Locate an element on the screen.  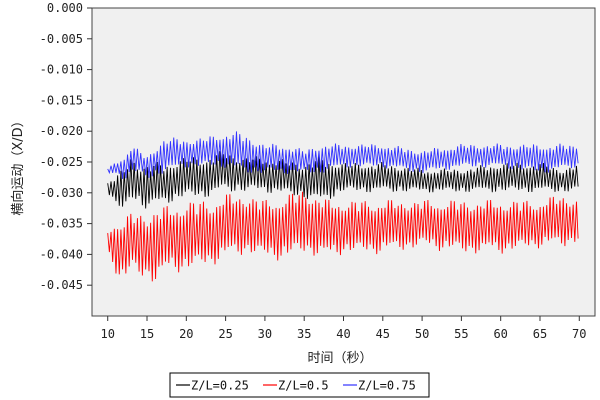
legend-box is located at coordinates (299, 385).